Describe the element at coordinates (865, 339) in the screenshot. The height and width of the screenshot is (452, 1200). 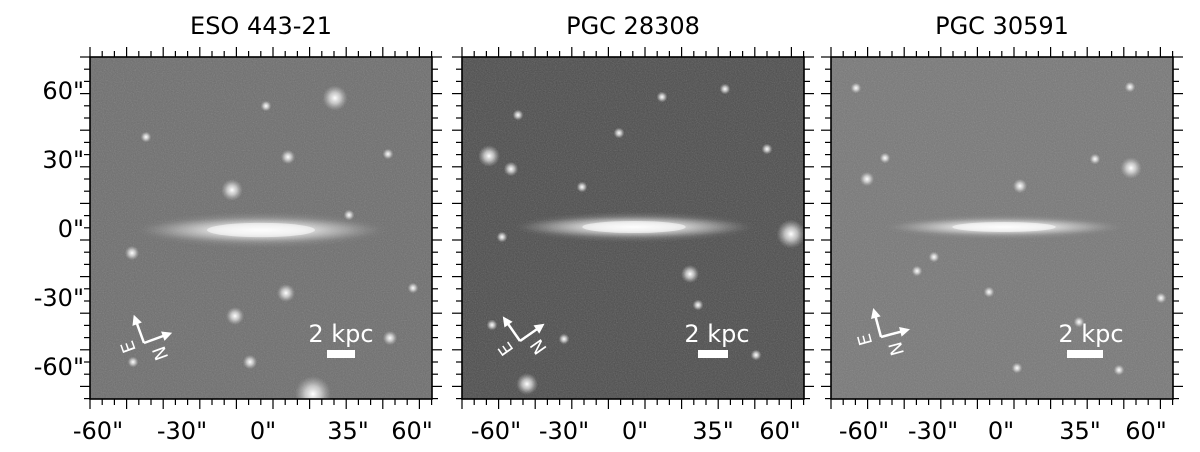
I see `compass-east-label: E` at that location.